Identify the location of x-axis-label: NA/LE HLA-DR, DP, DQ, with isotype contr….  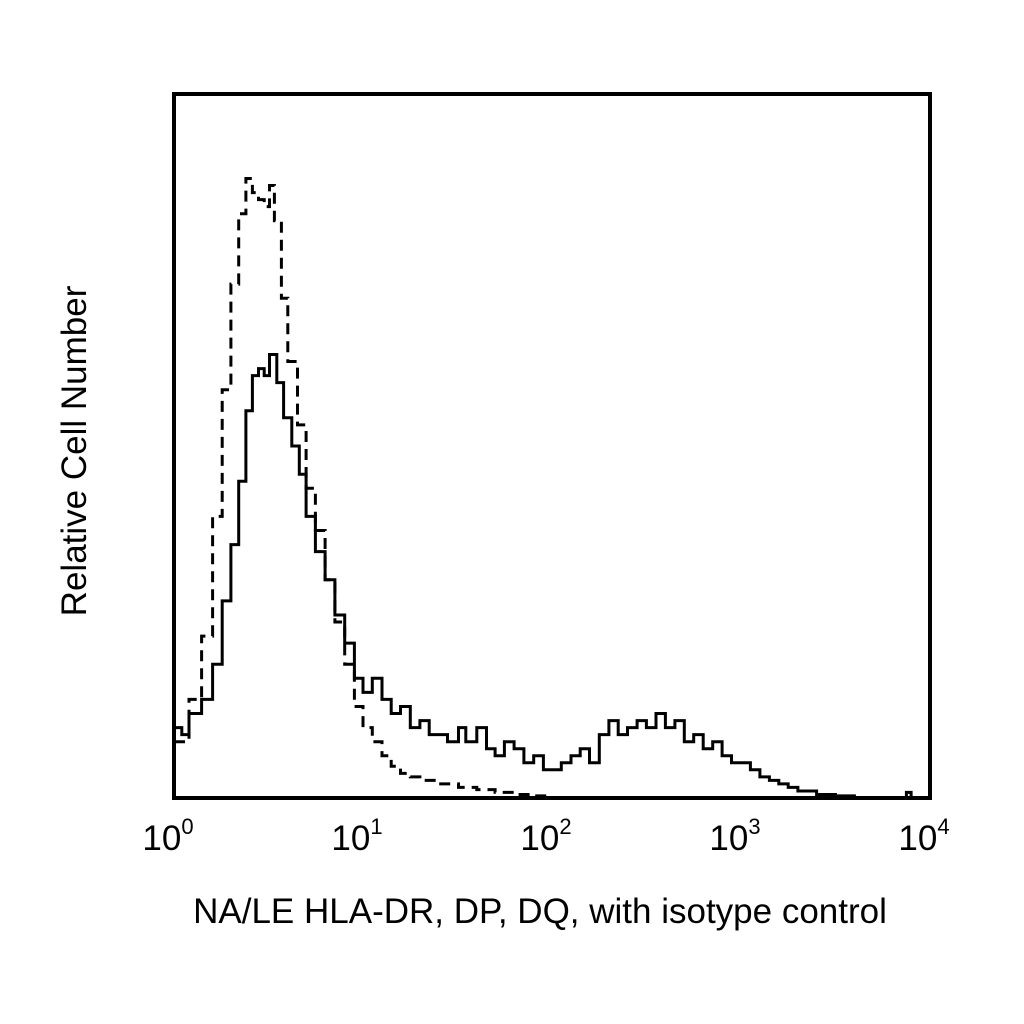
(540, 911).